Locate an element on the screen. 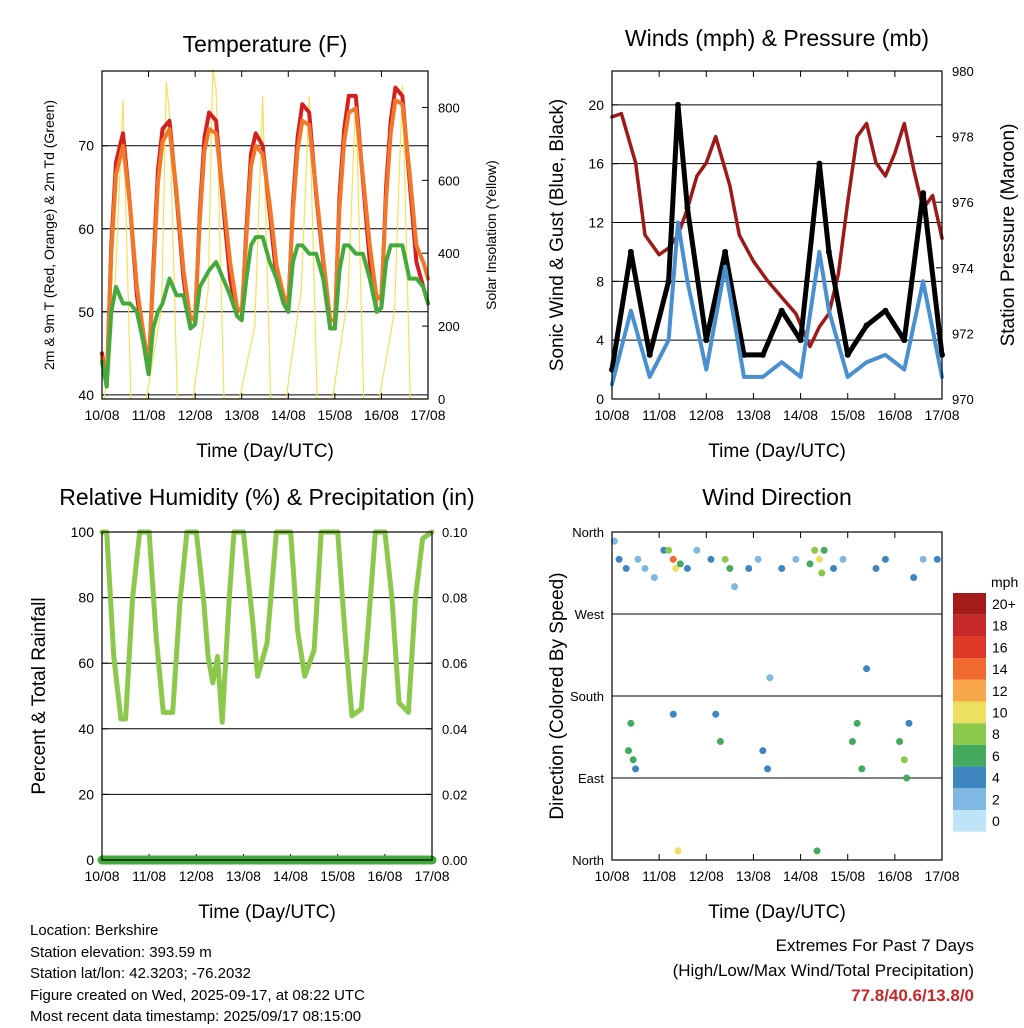 The image size is (1024, 1028). x-tick-label: 15/08 is located at coordinates (334, 415).